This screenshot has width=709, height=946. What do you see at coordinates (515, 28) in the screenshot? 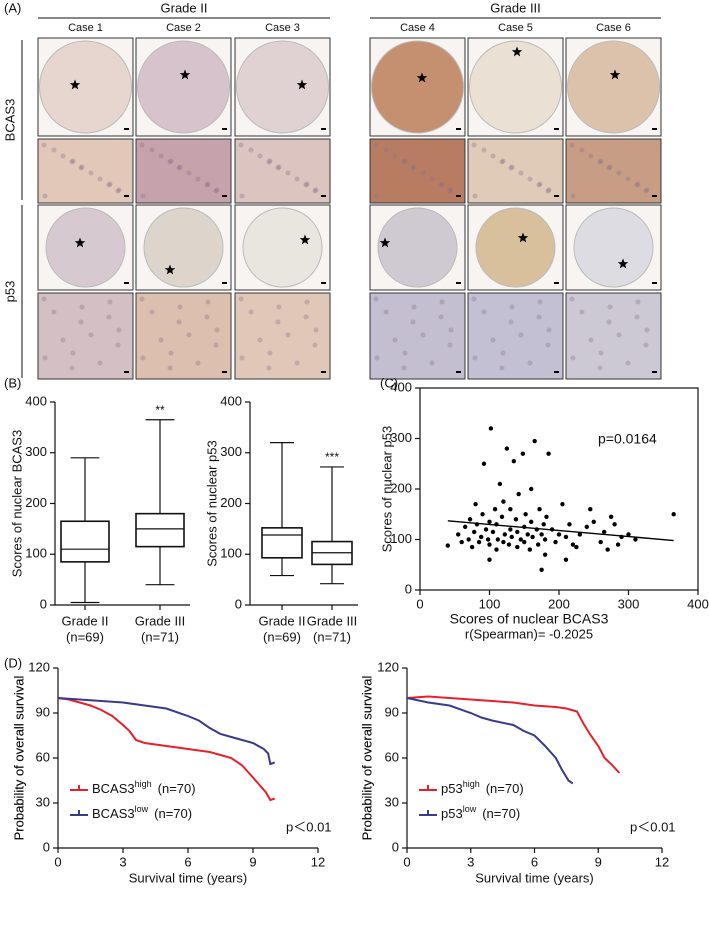
I see `case-label: Case 5` at bounding box center [515, 28].